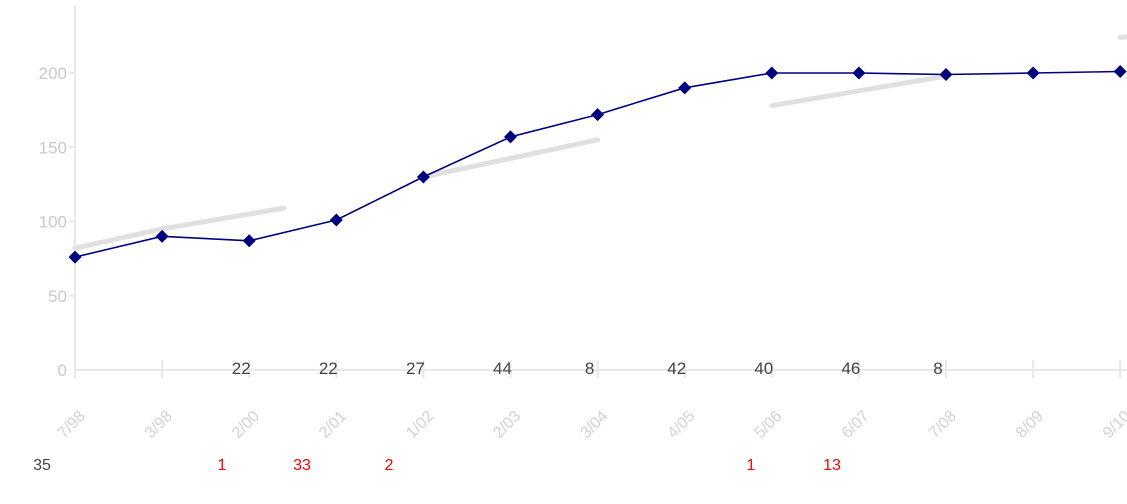 Image resolution: width=1127 pixels, height=504 pixels. What do you see at coordinates (389, 465) in the screenshot?
I see `bottom-row-label: 2` at bounding box center [389, 465].